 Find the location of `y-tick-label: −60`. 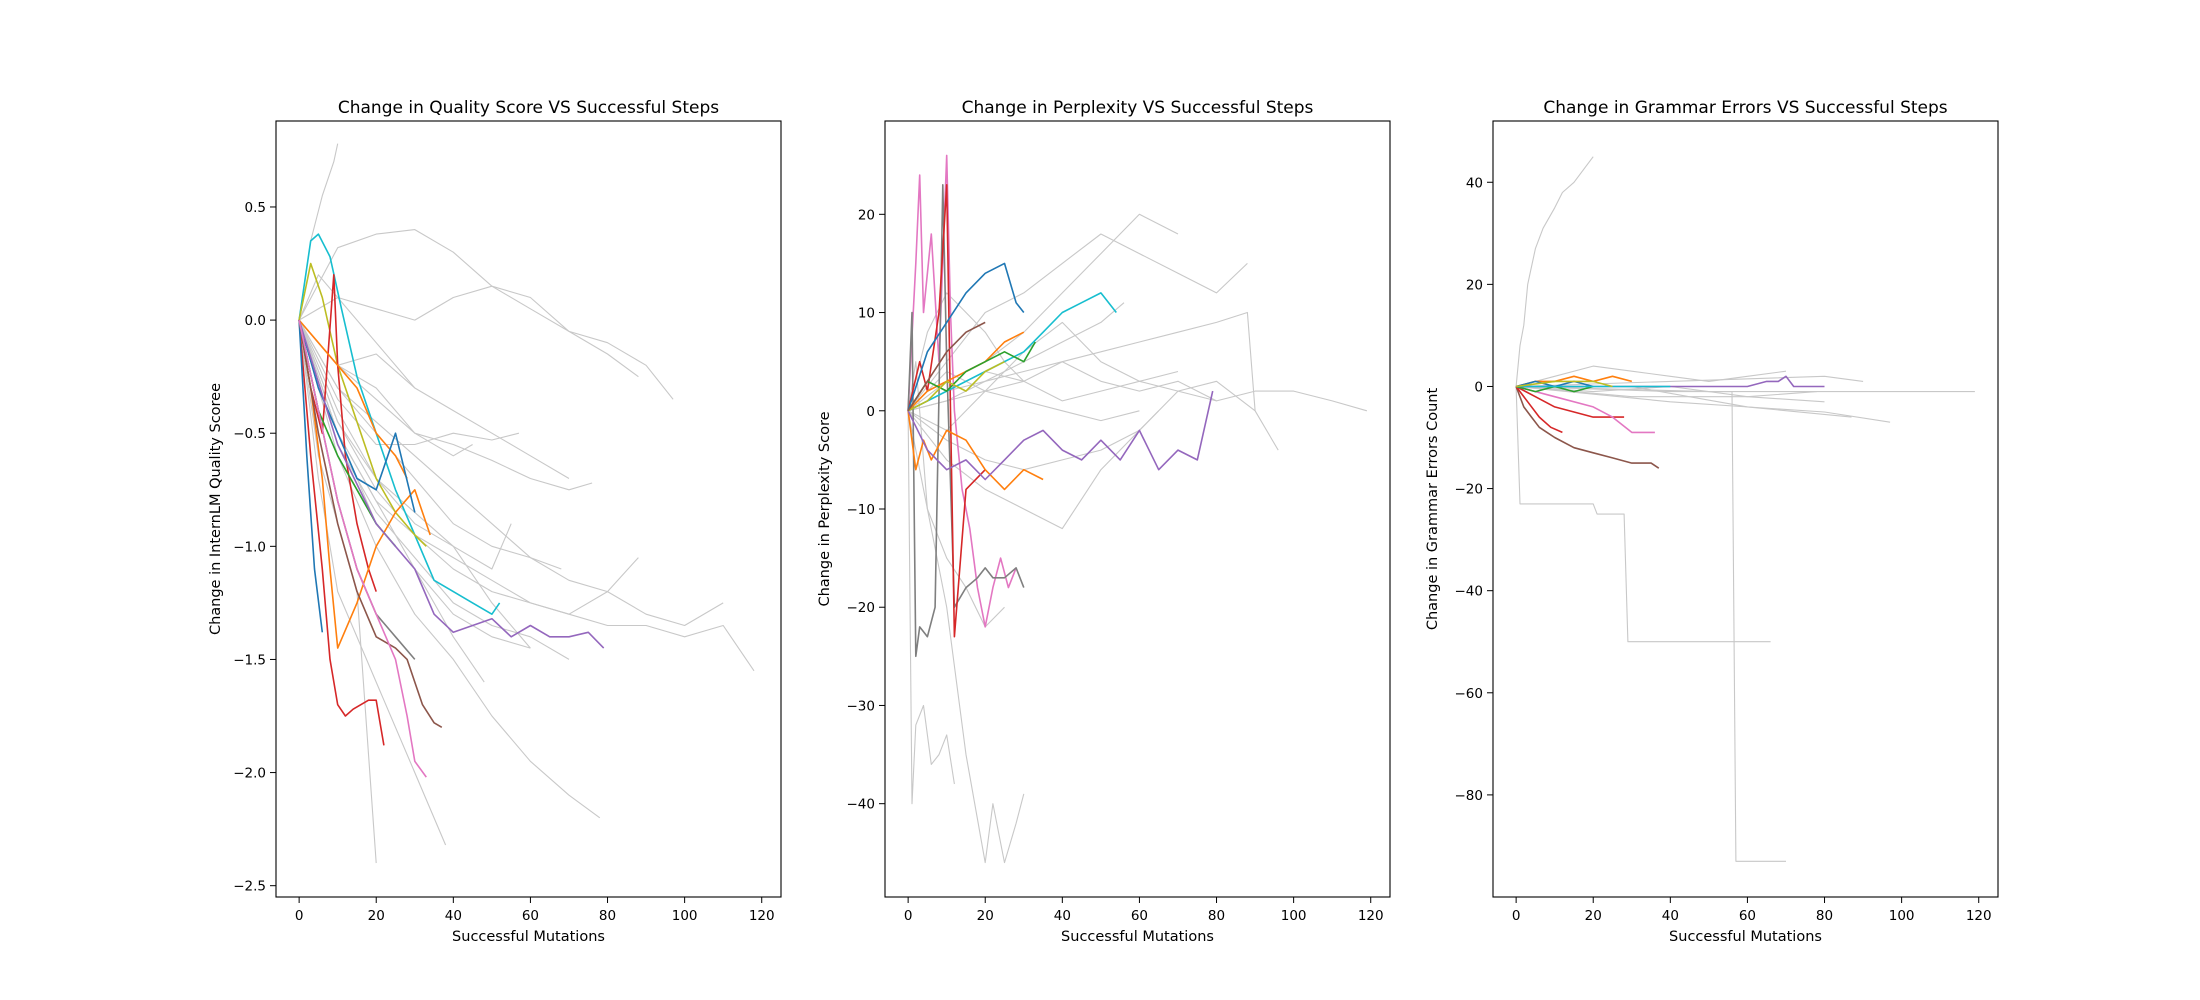

y-tick-label: −60 is located at coordinates (1469, 694).